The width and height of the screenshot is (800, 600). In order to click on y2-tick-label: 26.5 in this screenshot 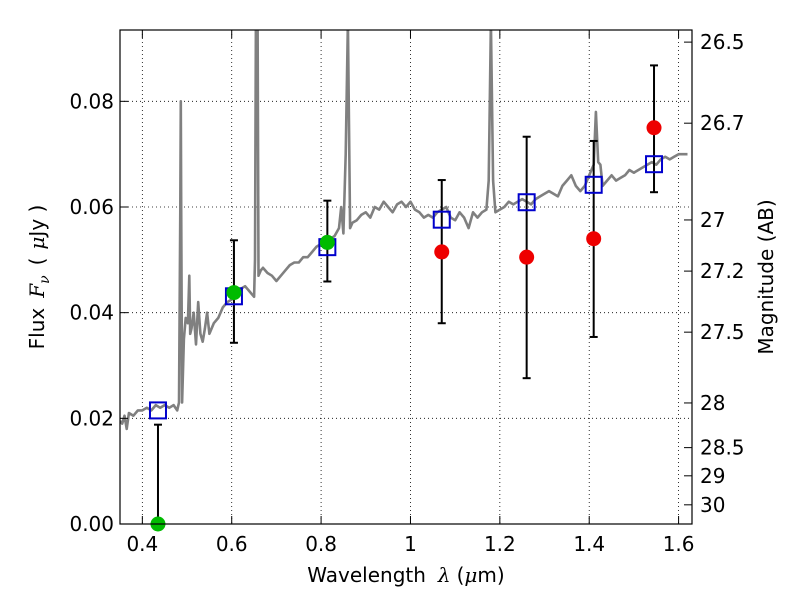, I will do `click(722, 42)`.